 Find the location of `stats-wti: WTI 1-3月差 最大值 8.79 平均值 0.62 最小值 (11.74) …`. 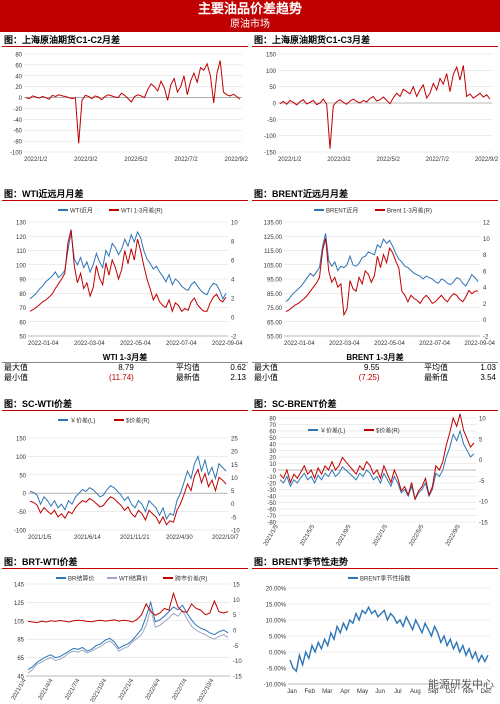

stats-wti: WTI 1-3月差 最大值 8.79 平均值 0.62 最小值 (11.74) … is located at coordinates (125, 367).